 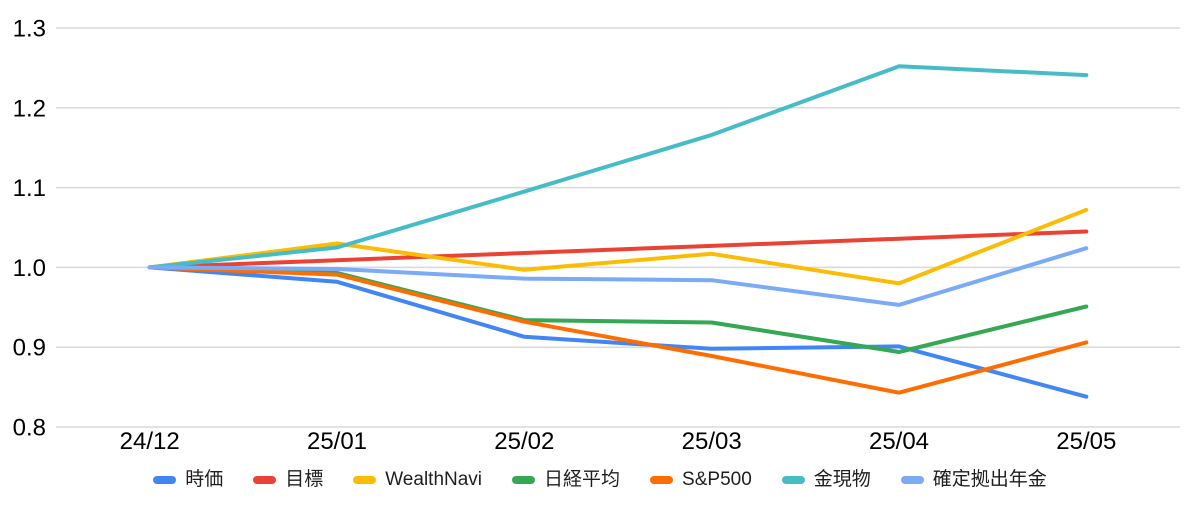 What do you see at coordinates (842, 479) in the screenshot?
I see `legend-label: 金現物` at bounding box center [842, 479].